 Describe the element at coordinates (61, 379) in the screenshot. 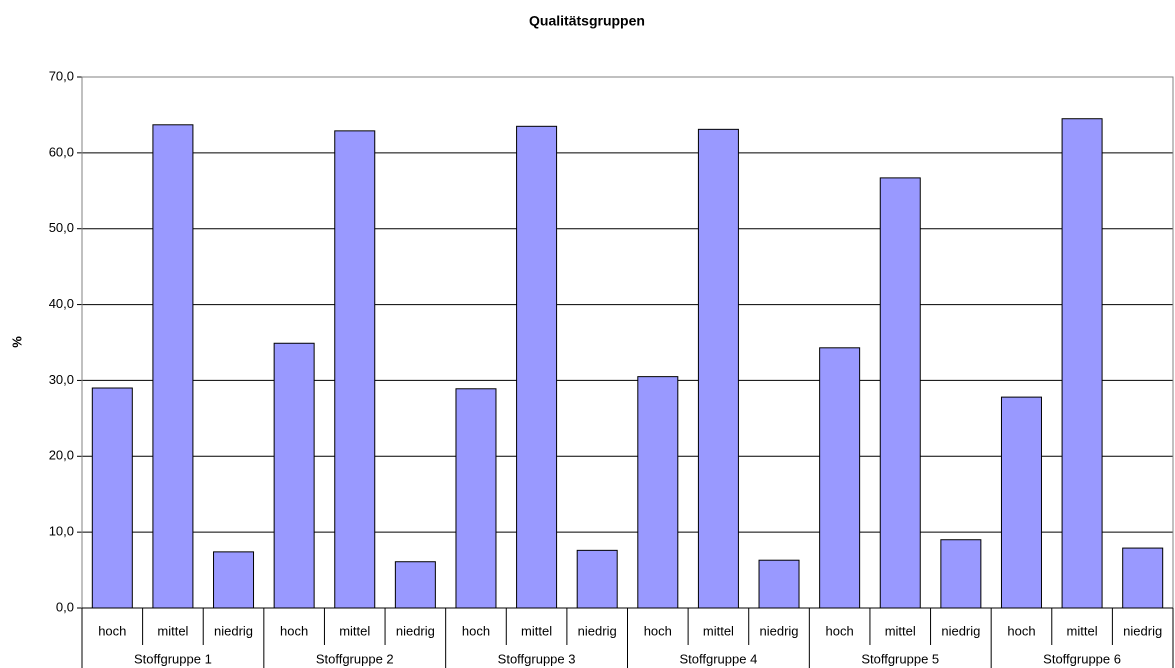

I see `y-tick-label: 30,0` at that location.